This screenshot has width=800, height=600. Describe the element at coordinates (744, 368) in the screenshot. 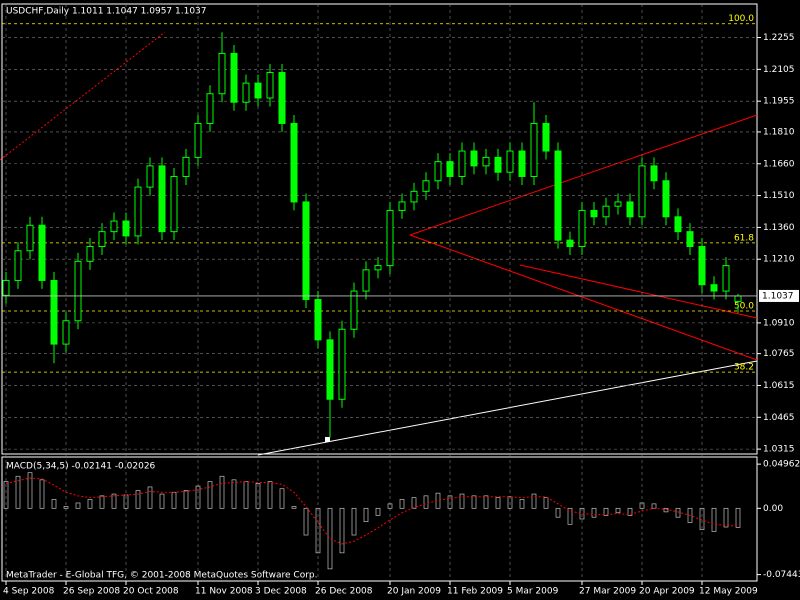

I see `fib-label: 38.2` at that location.